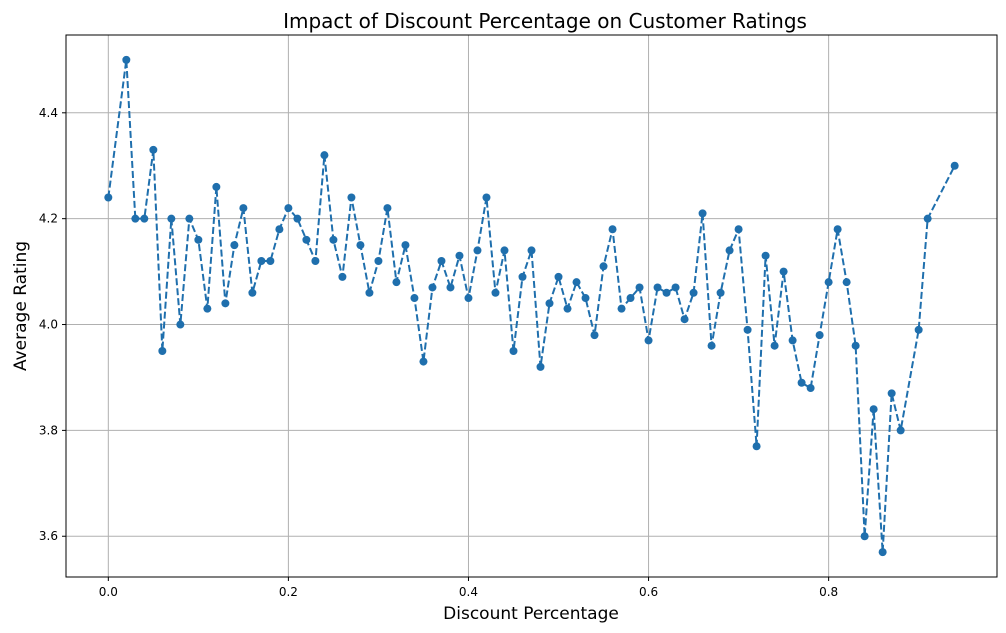  I want to click on y-tick-label: 4.2, so click(48, 219).